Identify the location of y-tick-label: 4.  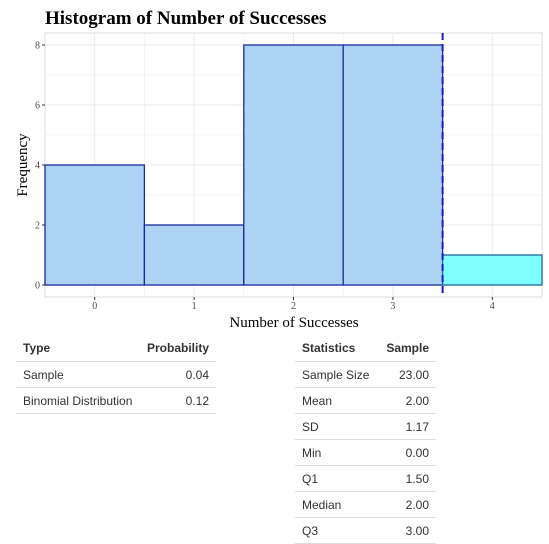
(37, 166).